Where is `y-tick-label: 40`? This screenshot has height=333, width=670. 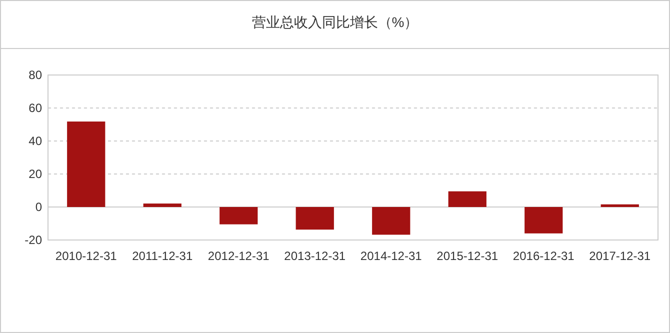
y-tick-label: 40 is located at coordinates (35, 141).